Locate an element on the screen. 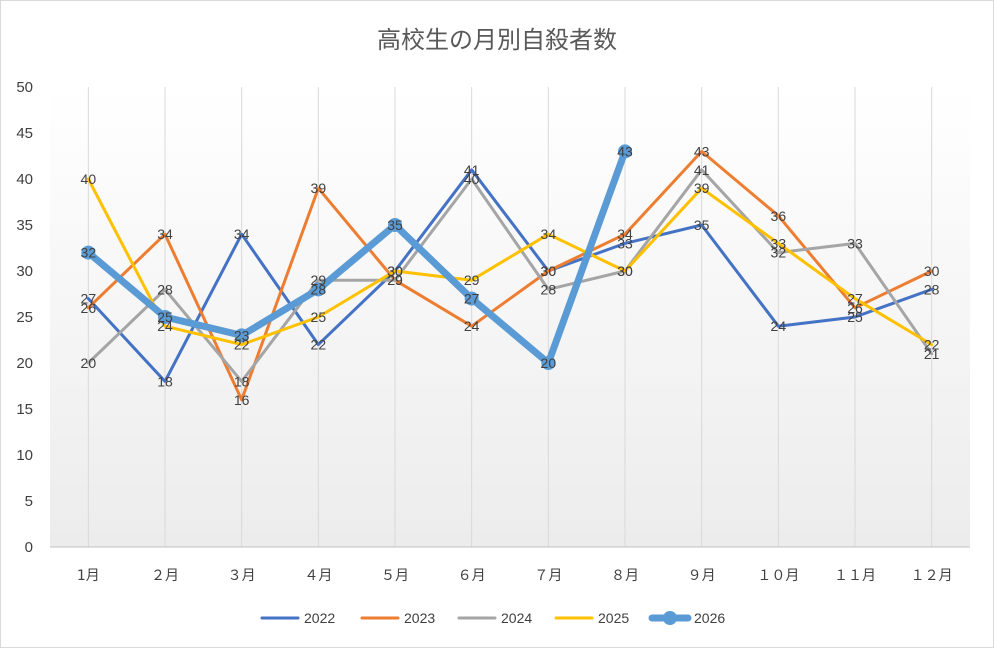 The image size is (994, 648). data-label: 40 is located at coordinates (472, 179).